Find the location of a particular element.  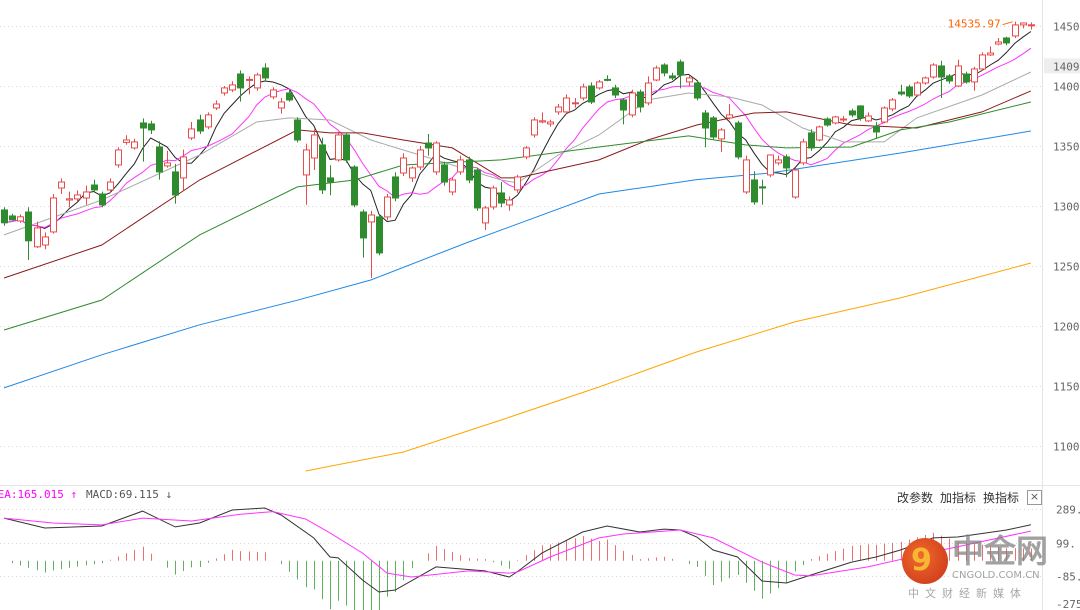

y-tick-label: 14500 is located at coordinates (1066, 27).